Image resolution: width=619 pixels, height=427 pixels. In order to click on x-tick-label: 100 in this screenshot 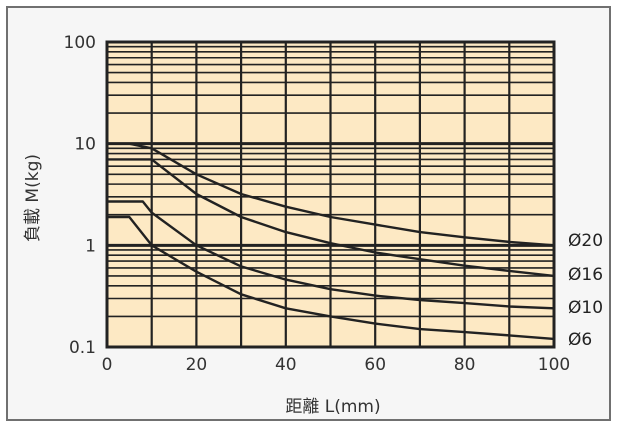, I will do `click(554, 365)`.